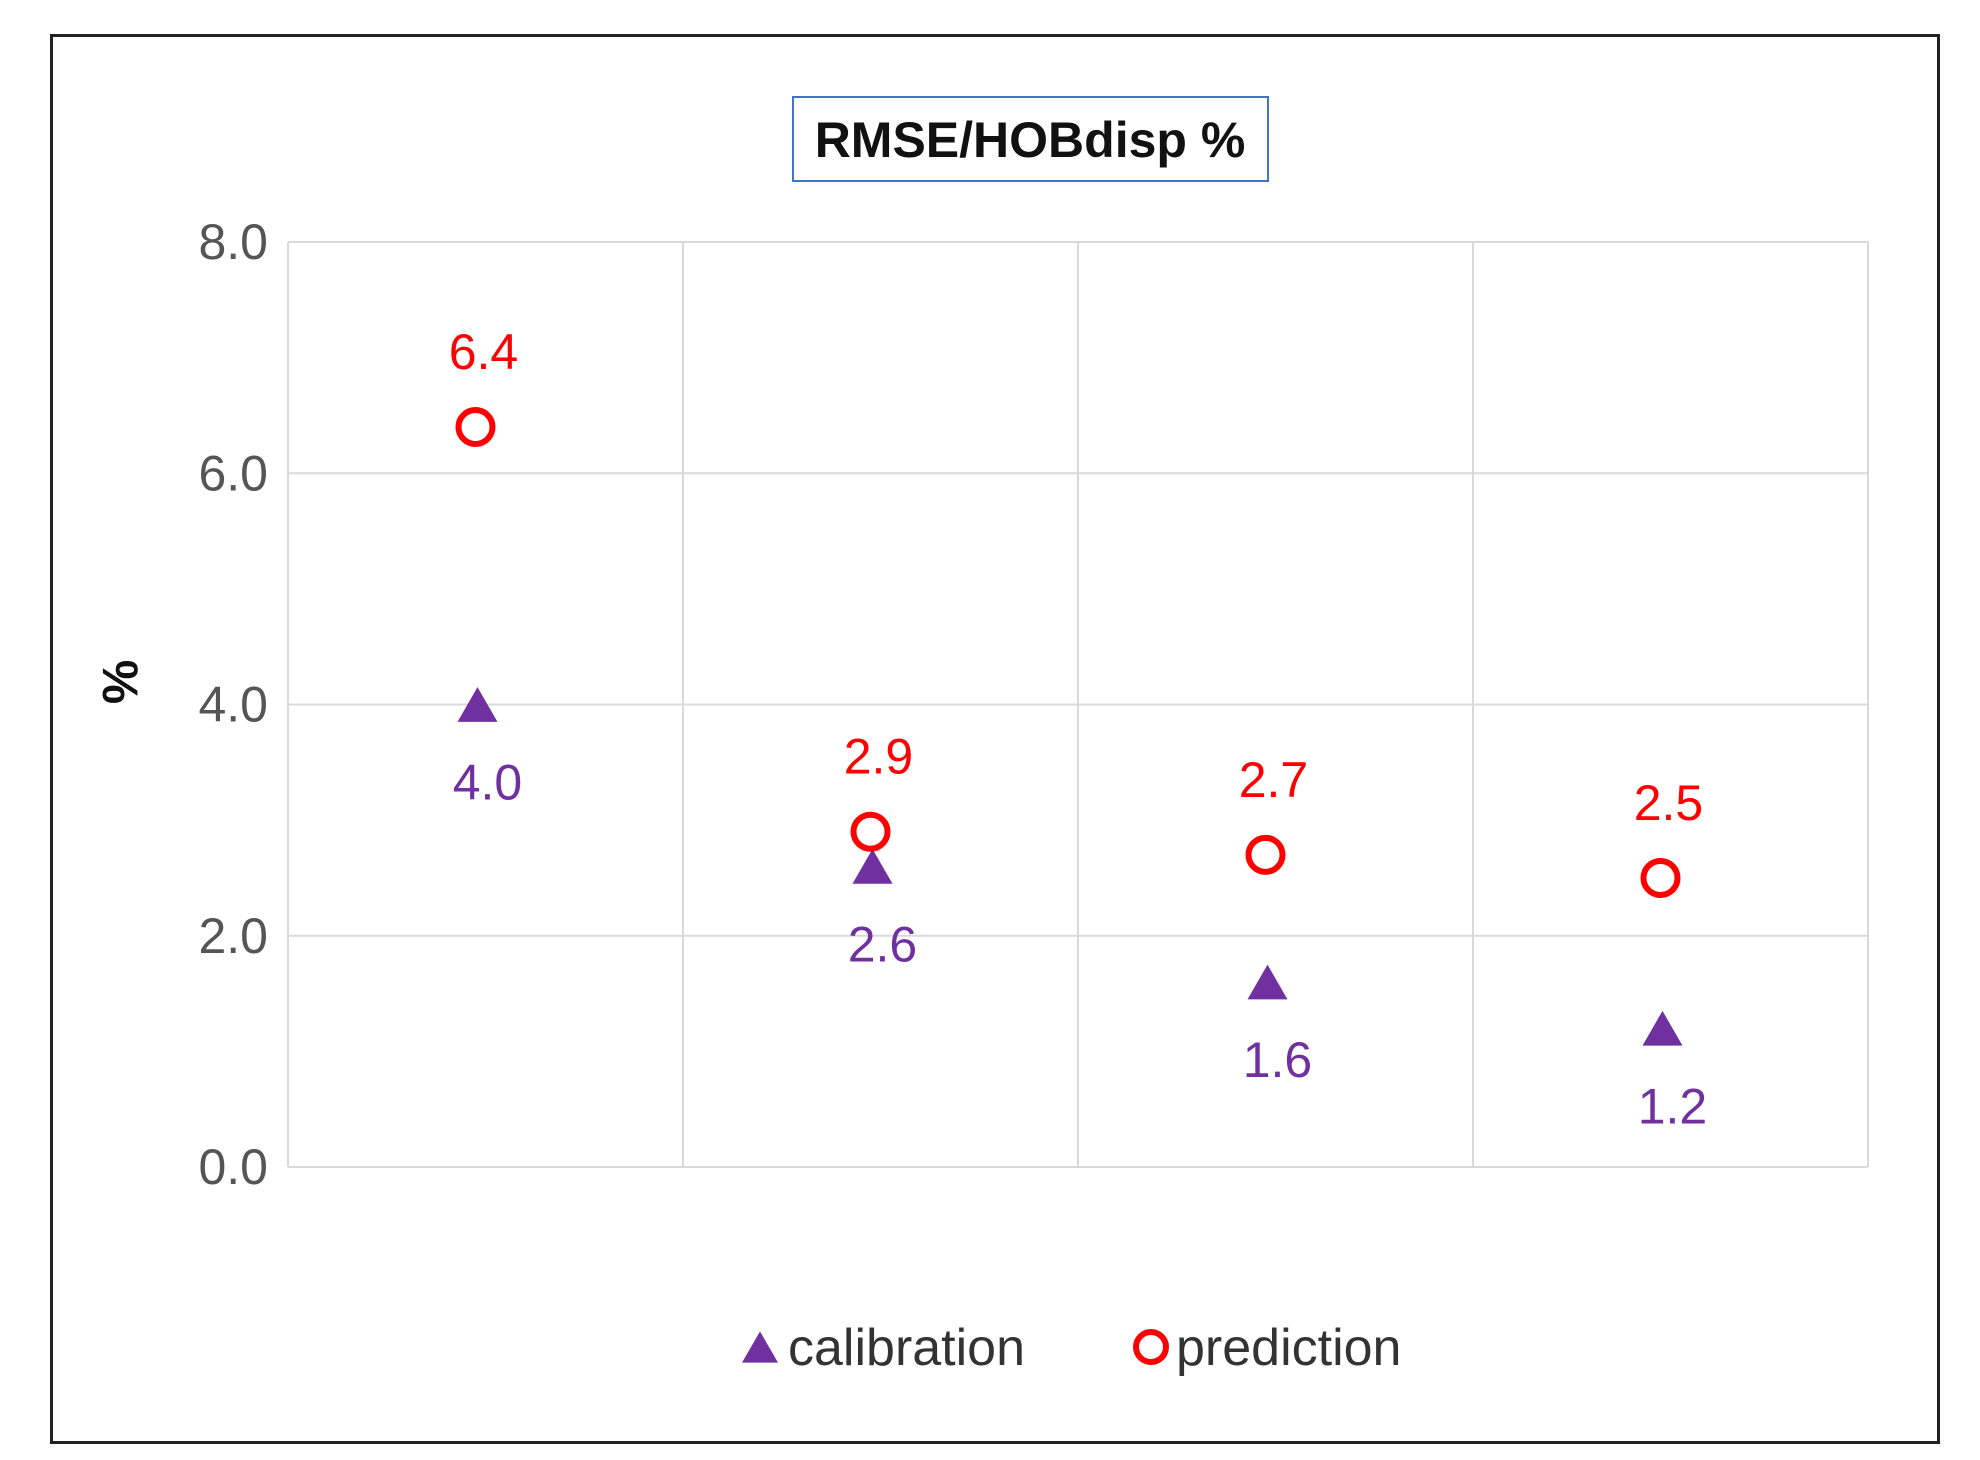  Describe the element at coordinates (233, 473) in the screenshot. I see `y-tick-label: 6.0` at that location.